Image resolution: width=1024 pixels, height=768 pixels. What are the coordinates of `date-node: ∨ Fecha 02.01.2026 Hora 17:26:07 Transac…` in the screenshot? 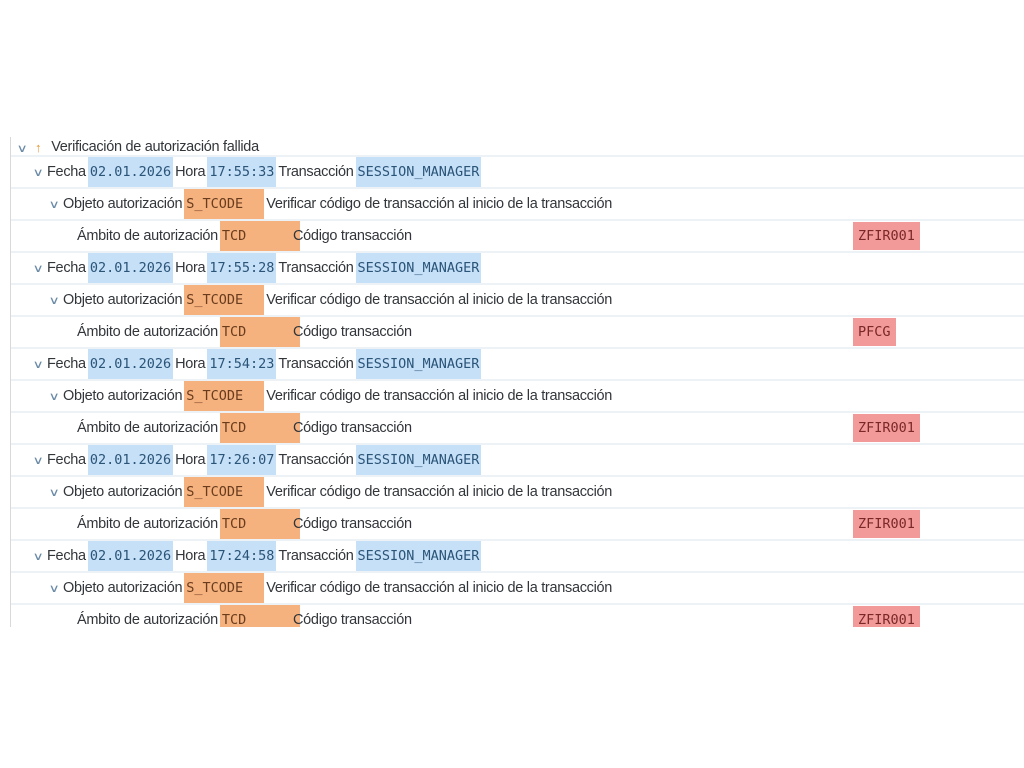 It's located at (517, 461).